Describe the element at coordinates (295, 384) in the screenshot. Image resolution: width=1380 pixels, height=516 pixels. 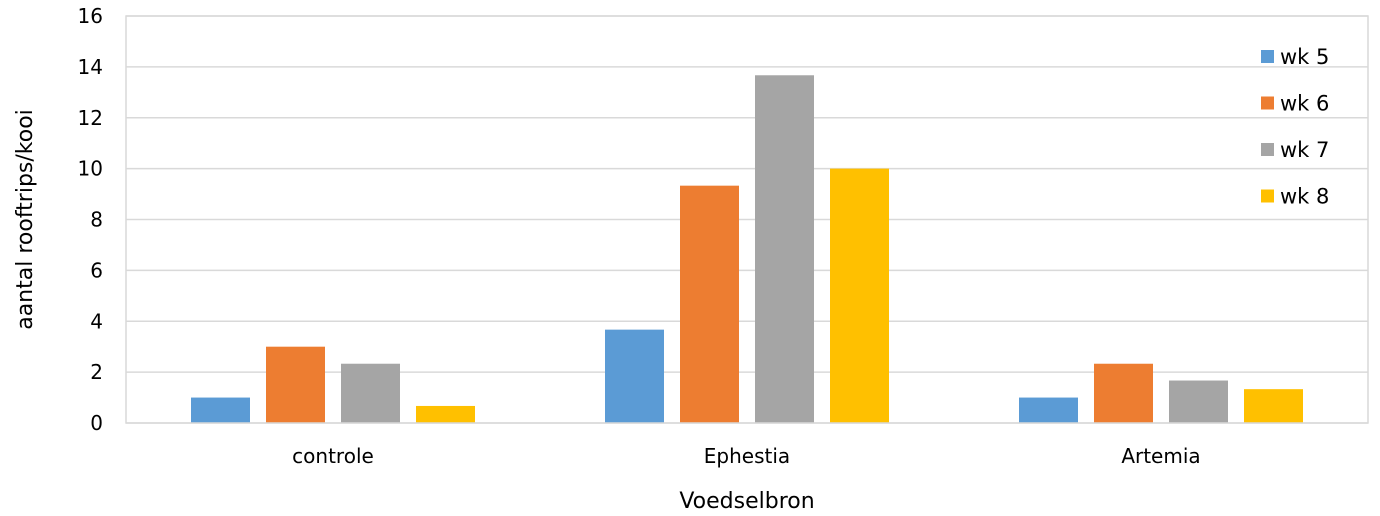
I see `bar-wk-6-controle` at that location.